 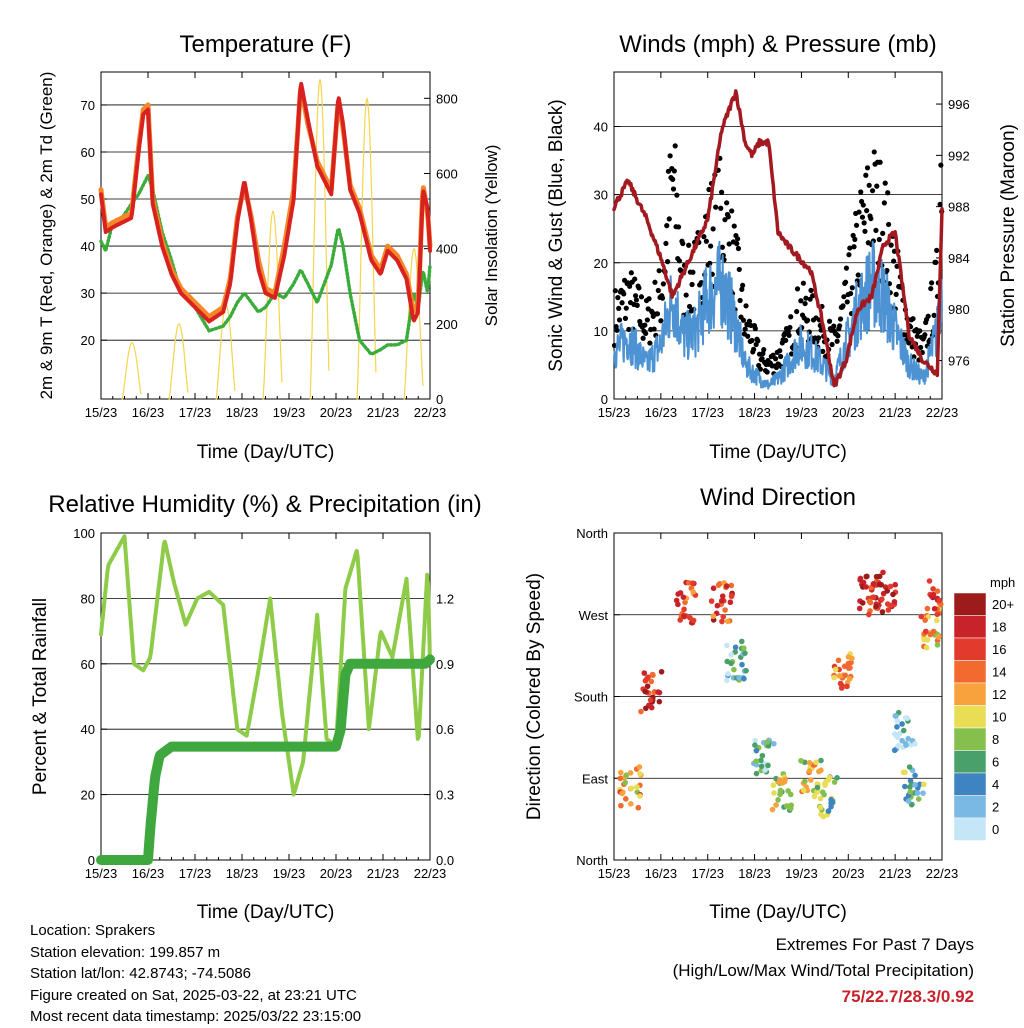 I want to click on humidity-line, so click(x=265, y=665).